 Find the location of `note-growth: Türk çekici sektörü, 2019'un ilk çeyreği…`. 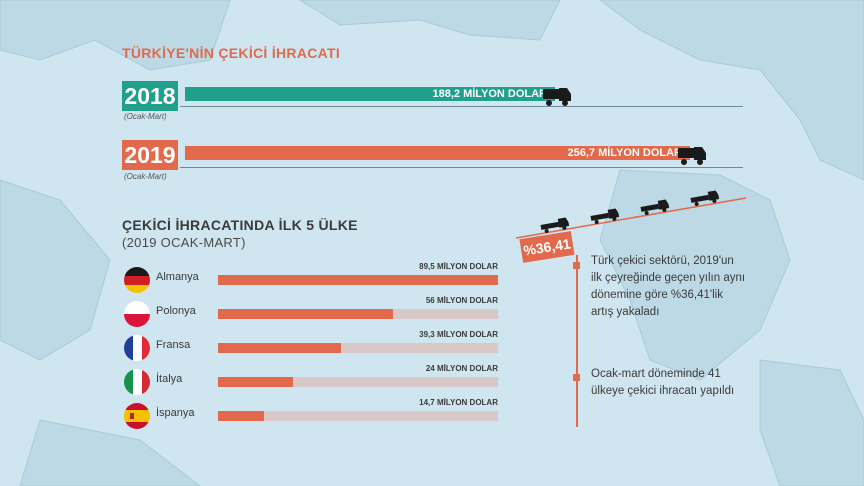

note-growth: Türk çekici sektörü, 2019'un ilk çeyreği… is located at coordinates (668, 286).